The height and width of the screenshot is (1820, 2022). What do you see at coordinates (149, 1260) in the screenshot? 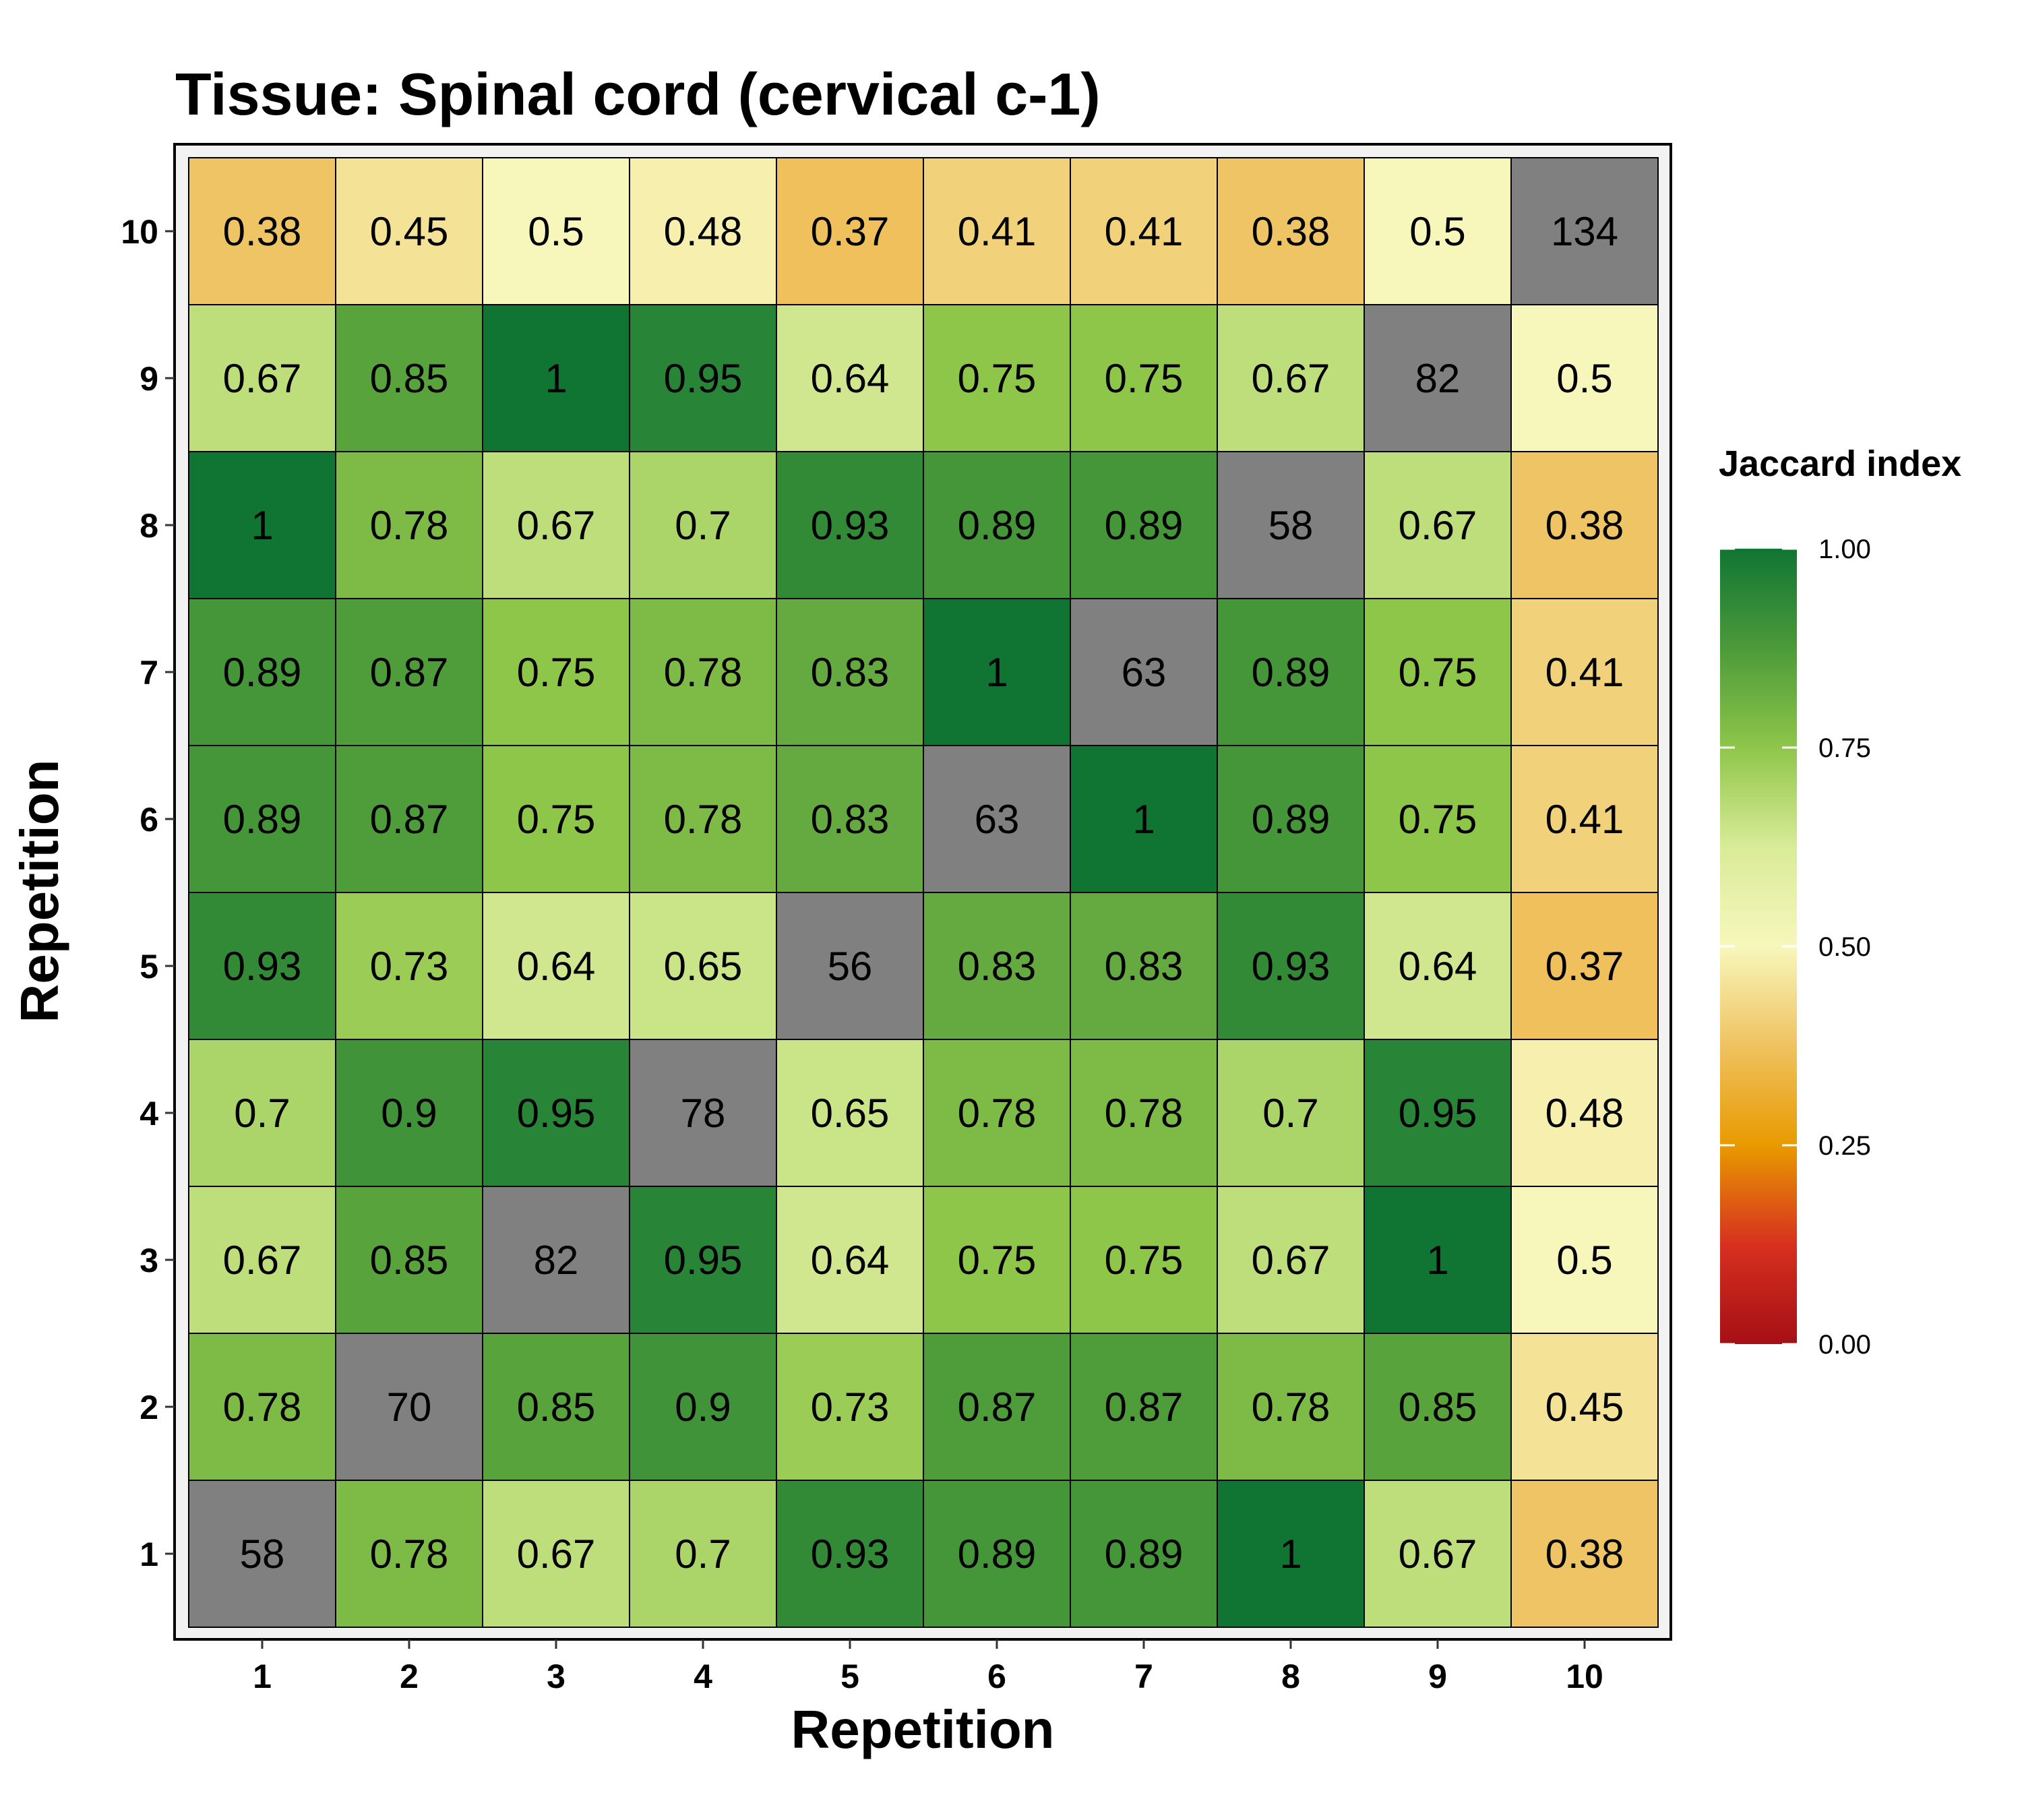
I see `y-tick-label: 3` at bounding box center [149, 1260].